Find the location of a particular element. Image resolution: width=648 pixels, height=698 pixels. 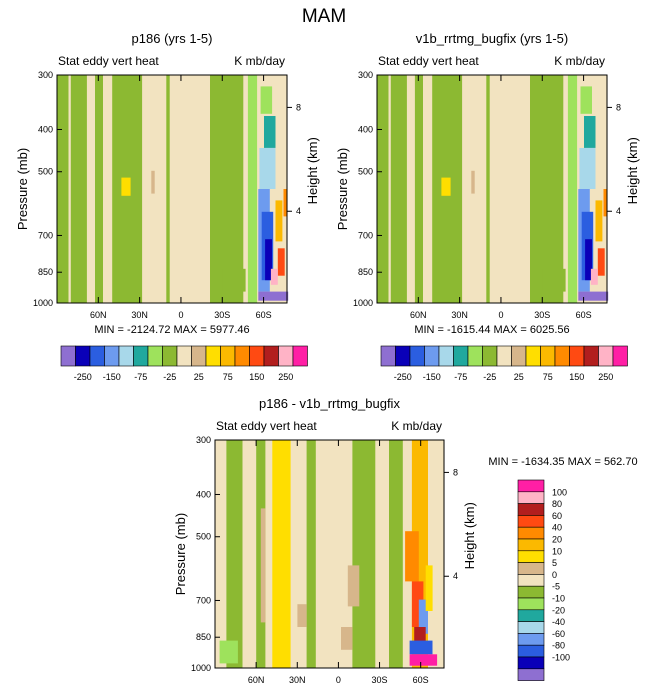

colorbar-label: 150 is located at coordinates (576, 377).